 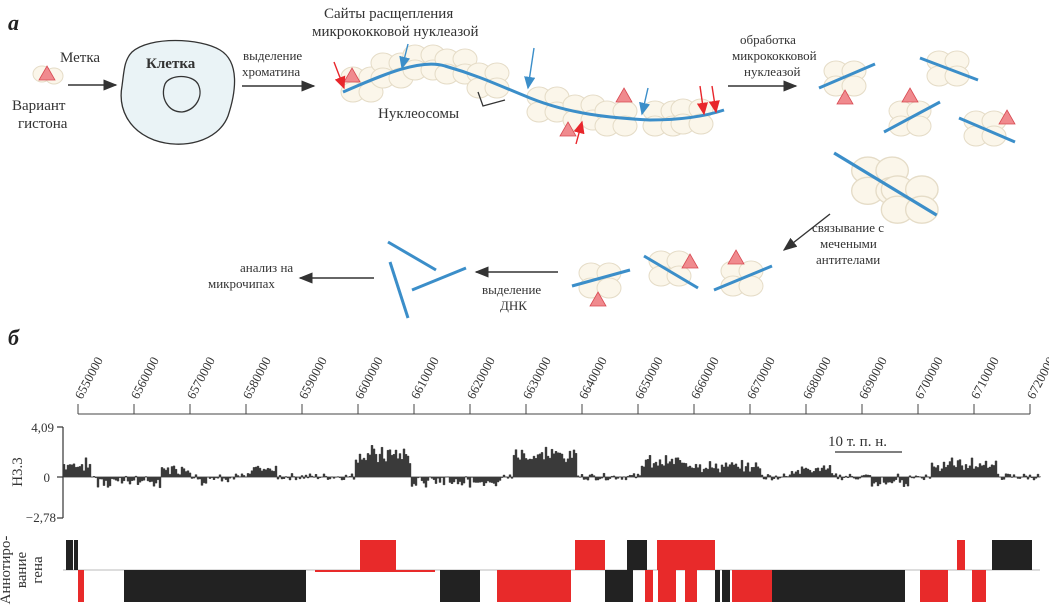 What do you see at coordinates (88, 377) in the screenshot?
I see `coordinate-tick-label: 6550000` at bounding box center [88, 377].